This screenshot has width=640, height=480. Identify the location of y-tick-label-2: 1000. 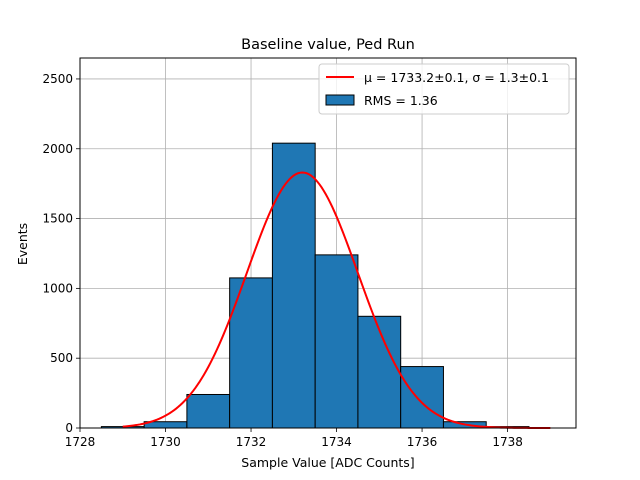
(57, 288).